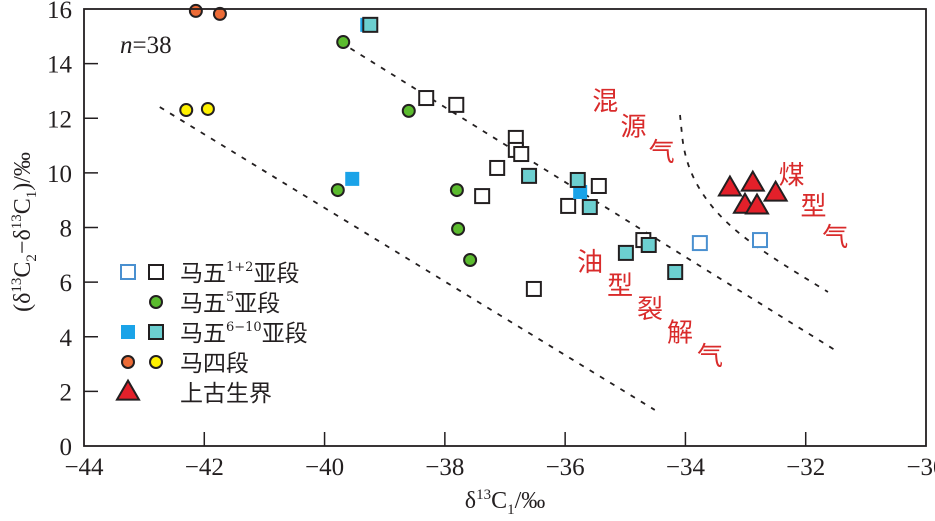 The width and height of the screenshot is (935, 521). What do you see at coordinates (805, 467) in the screenshot?
I see `x-tick-label: −32` at bounding box center [805, 467].